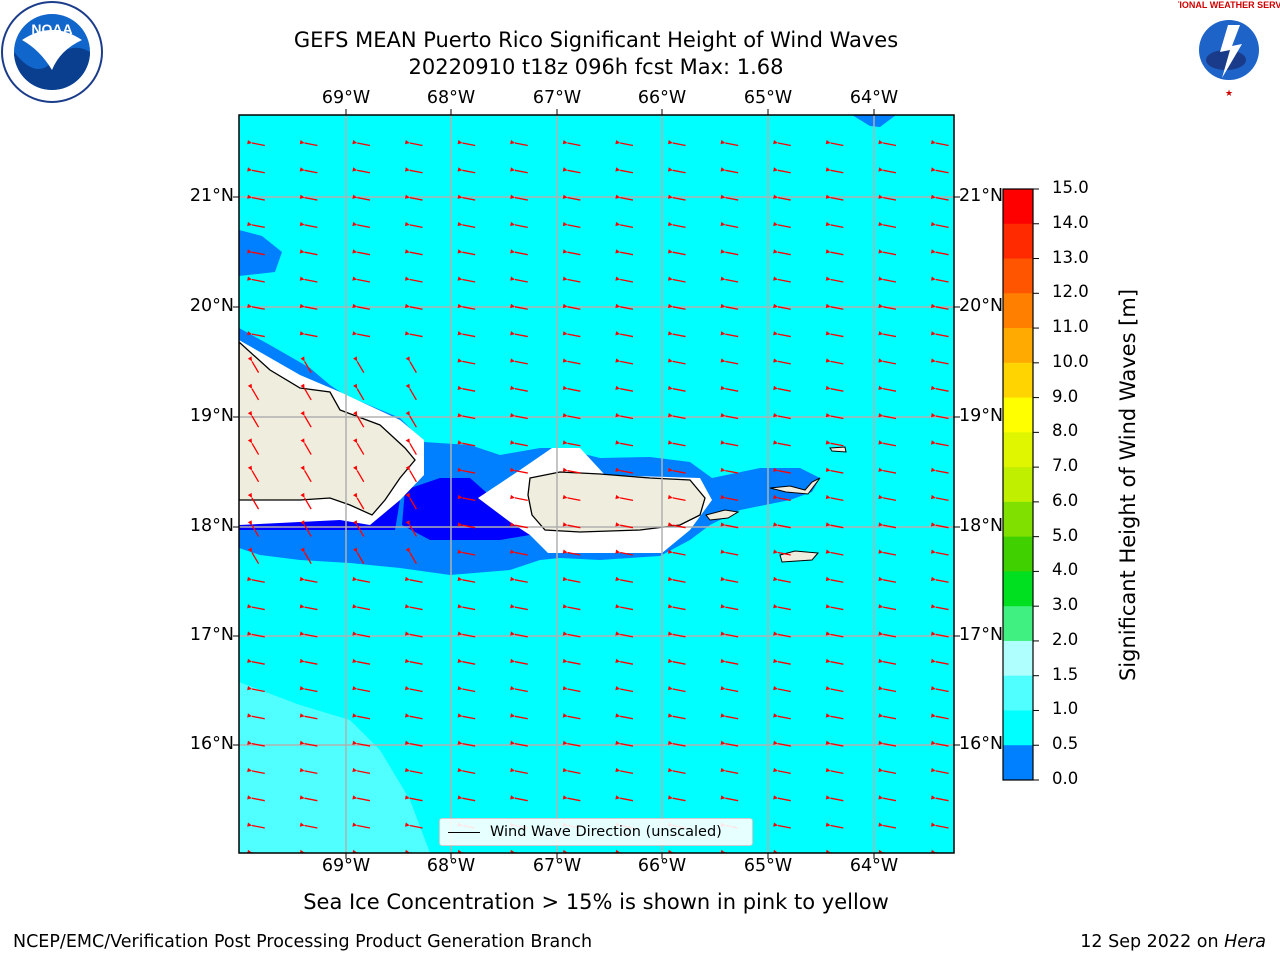 The width and height of the screenshot is (1280, 960). What do you see at coordinates (1065, 605) in the screenshot?
I see `colorbar-tick-label: 3.0` at bounding box center [1065, 605].